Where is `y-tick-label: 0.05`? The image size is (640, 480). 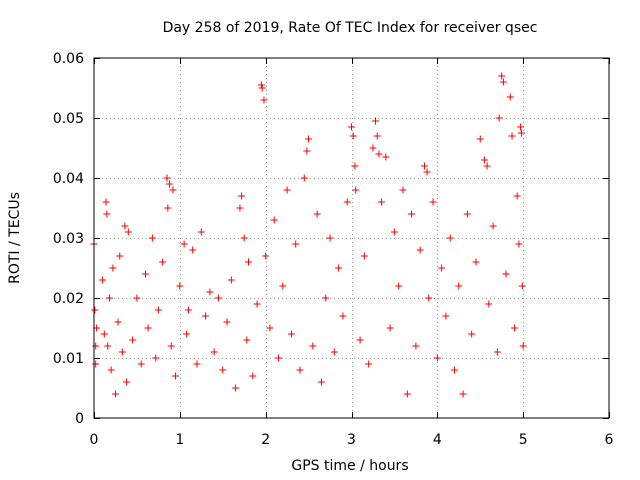 y-tick-label: 0.05 is located at coordinates (68, 119).